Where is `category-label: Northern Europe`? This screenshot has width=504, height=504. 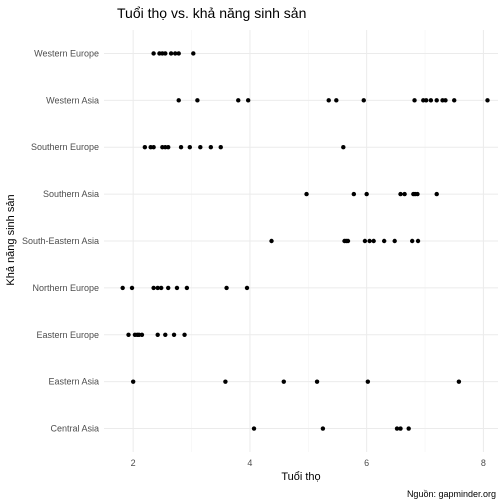
category-label: Northern Europe is located at coordinates (65, 288).